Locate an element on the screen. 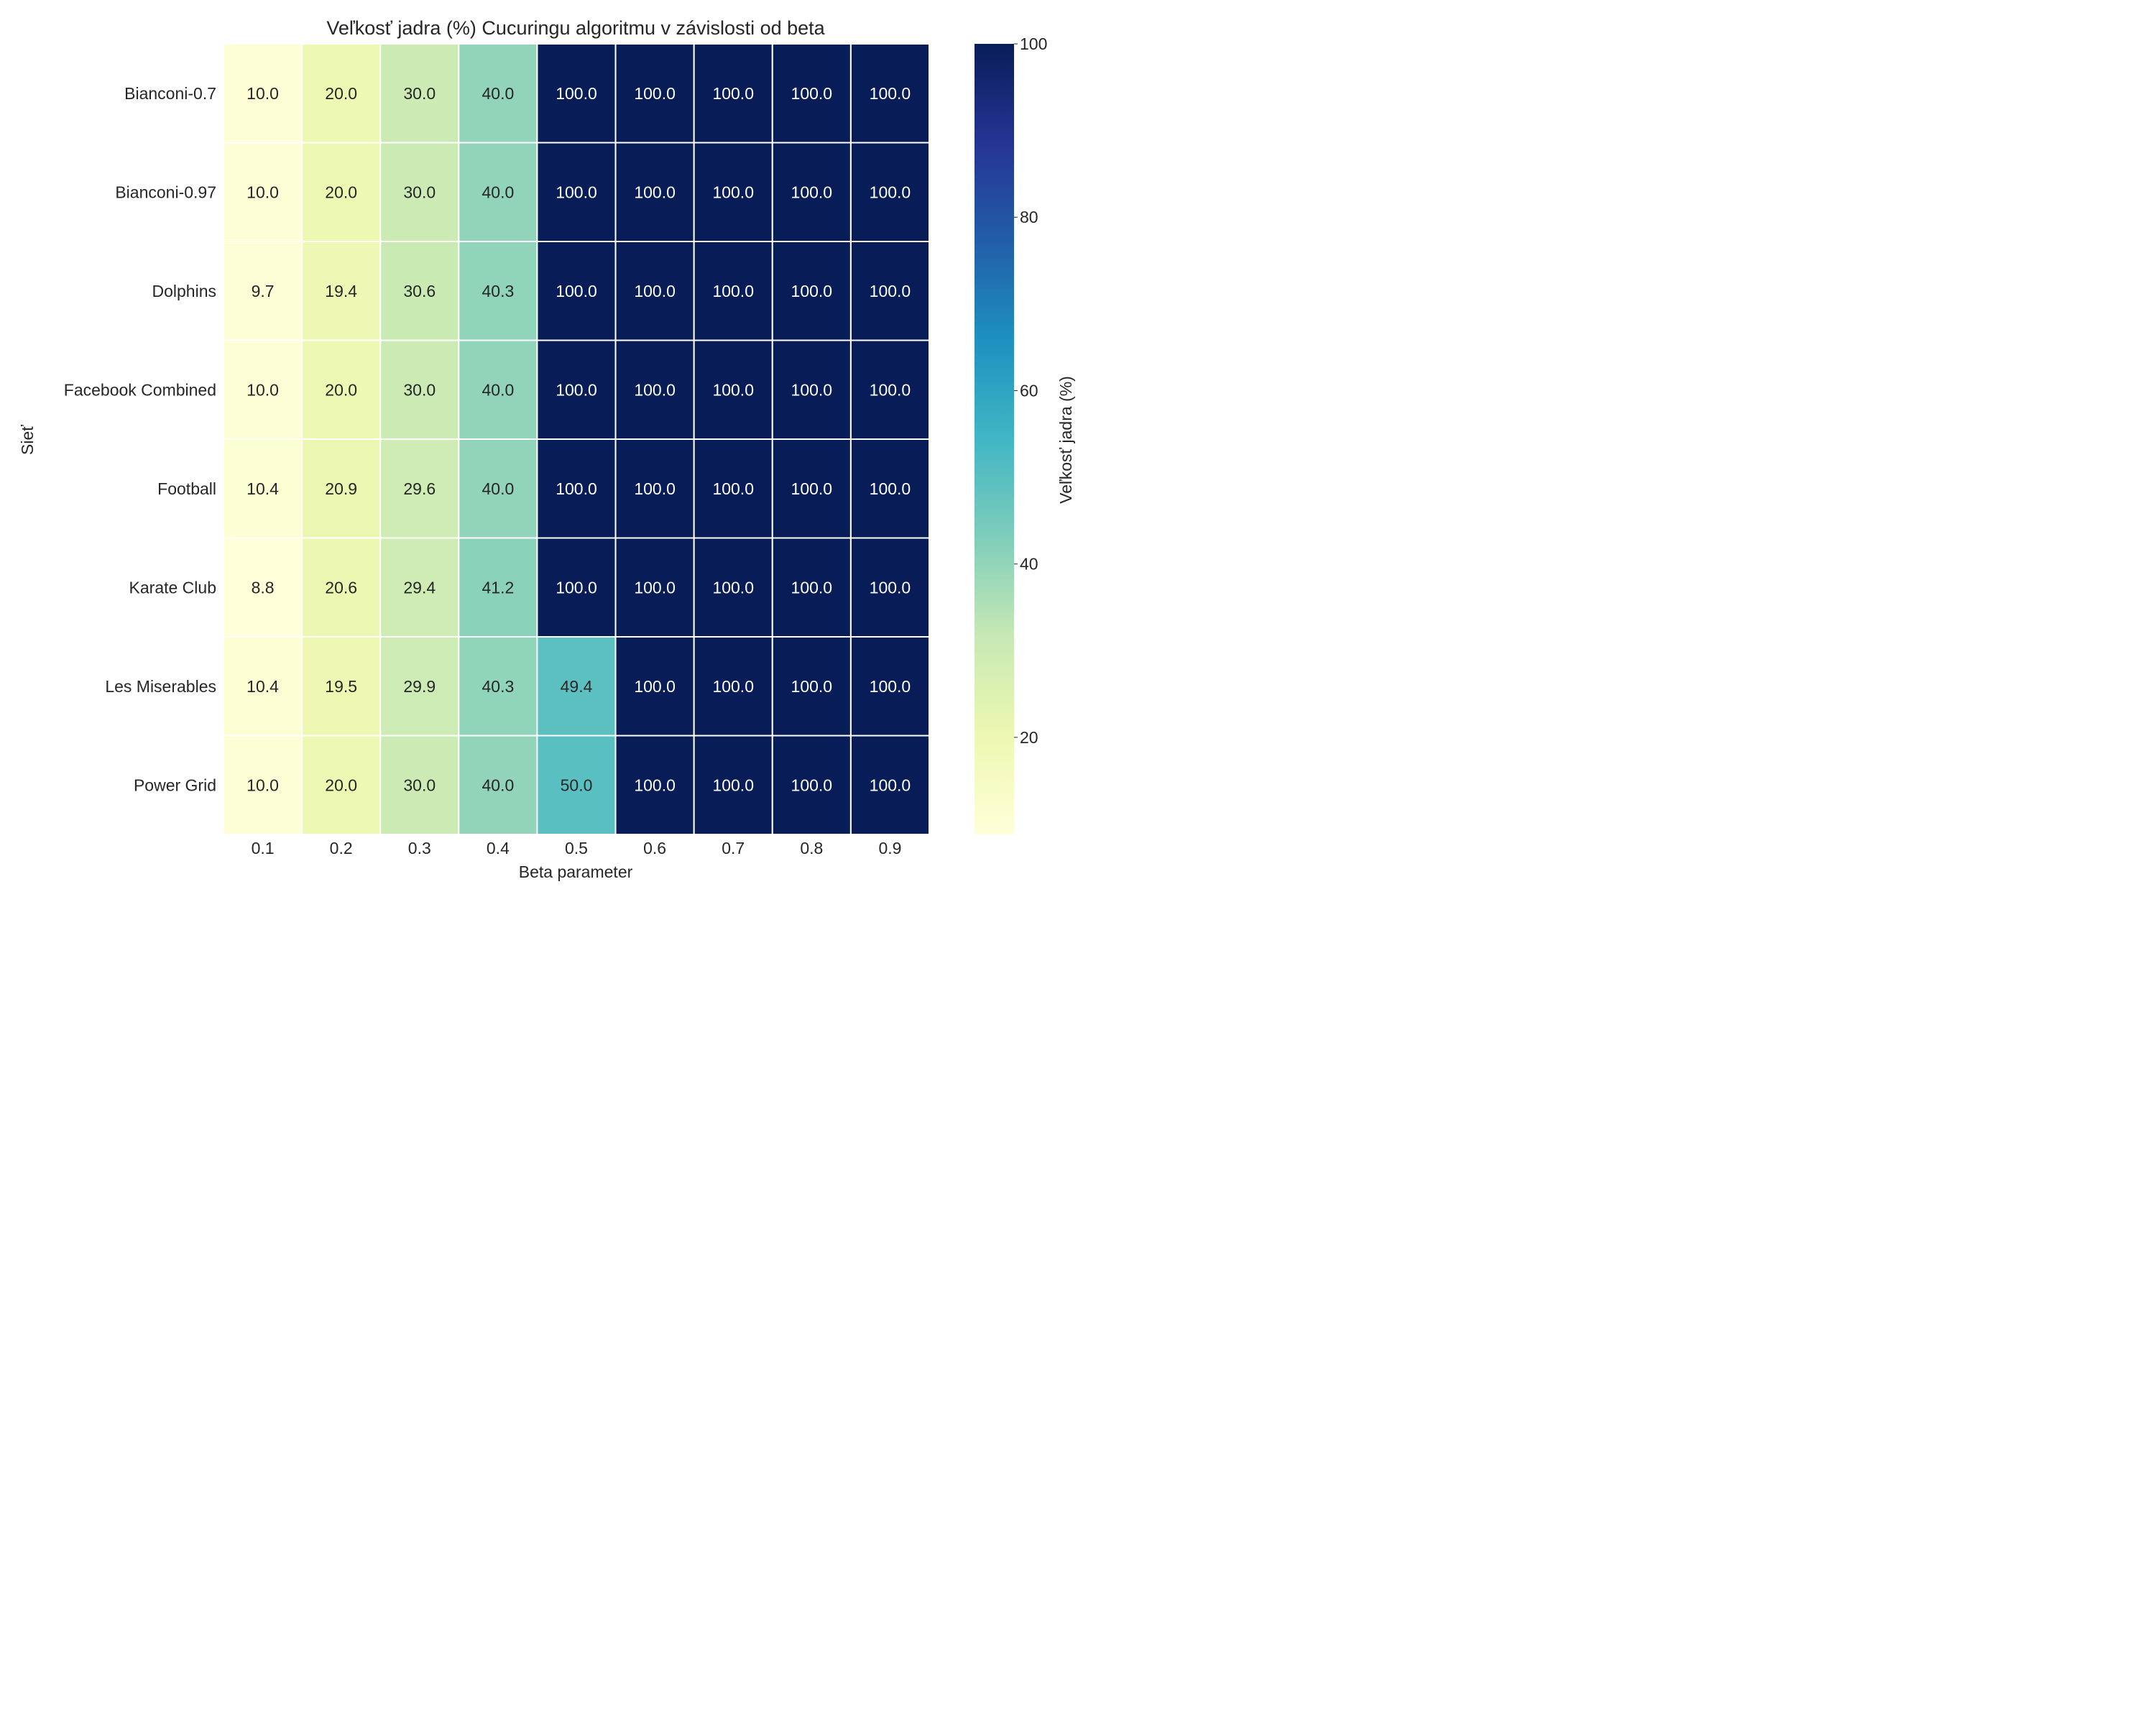 Image resolution: width=2156 pixels, height=1725 pixels. row-label: Football is located at coordinates (186, 488).